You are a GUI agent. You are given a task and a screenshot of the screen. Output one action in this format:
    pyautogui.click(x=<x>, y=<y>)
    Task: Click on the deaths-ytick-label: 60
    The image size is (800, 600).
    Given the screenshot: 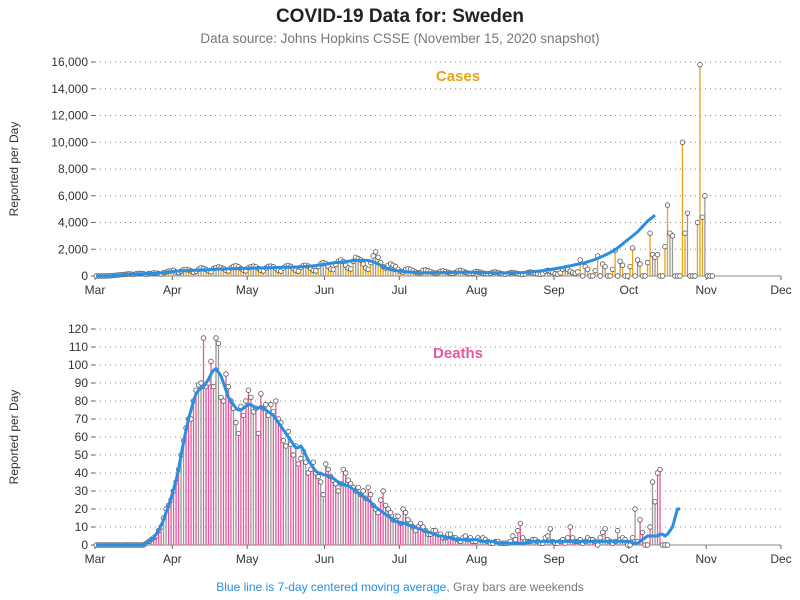 What is the action you would take?
    pyautogui.click(x=82, y=437)
    